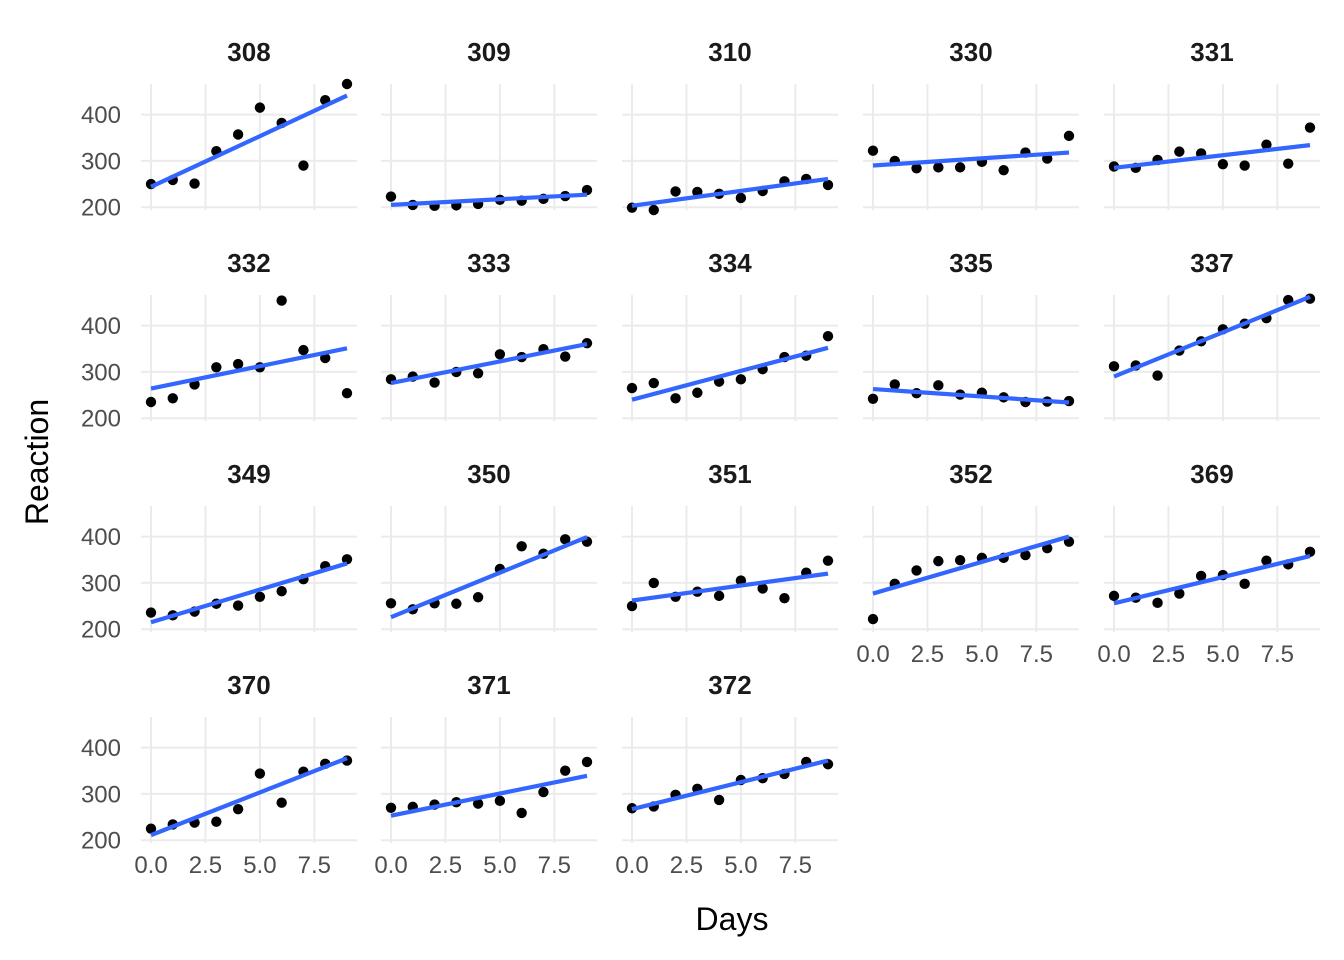 The width and height of the screenshot is (1344, 960). What do you see at coordinates (970, 52) in the screenshot?
I see `facet-strip-label: 330` at bounding box center [970, 52].